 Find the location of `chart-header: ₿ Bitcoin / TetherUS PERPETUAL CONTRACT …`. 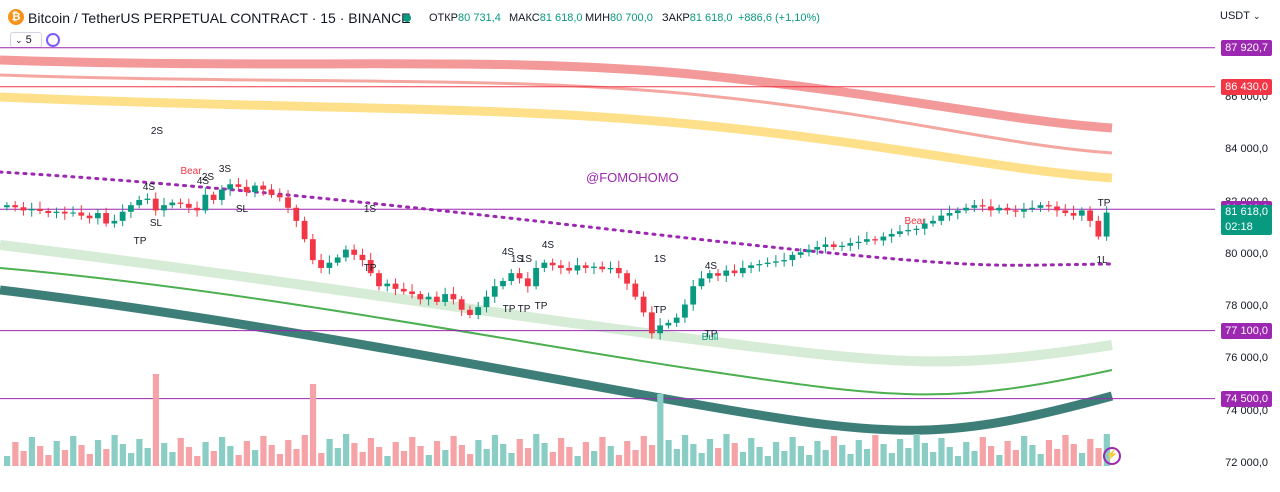

chart-header: ₿ Bitcoin / TetherUS PERPETUAL CONTRACT … is located at coordinates (640, 17).